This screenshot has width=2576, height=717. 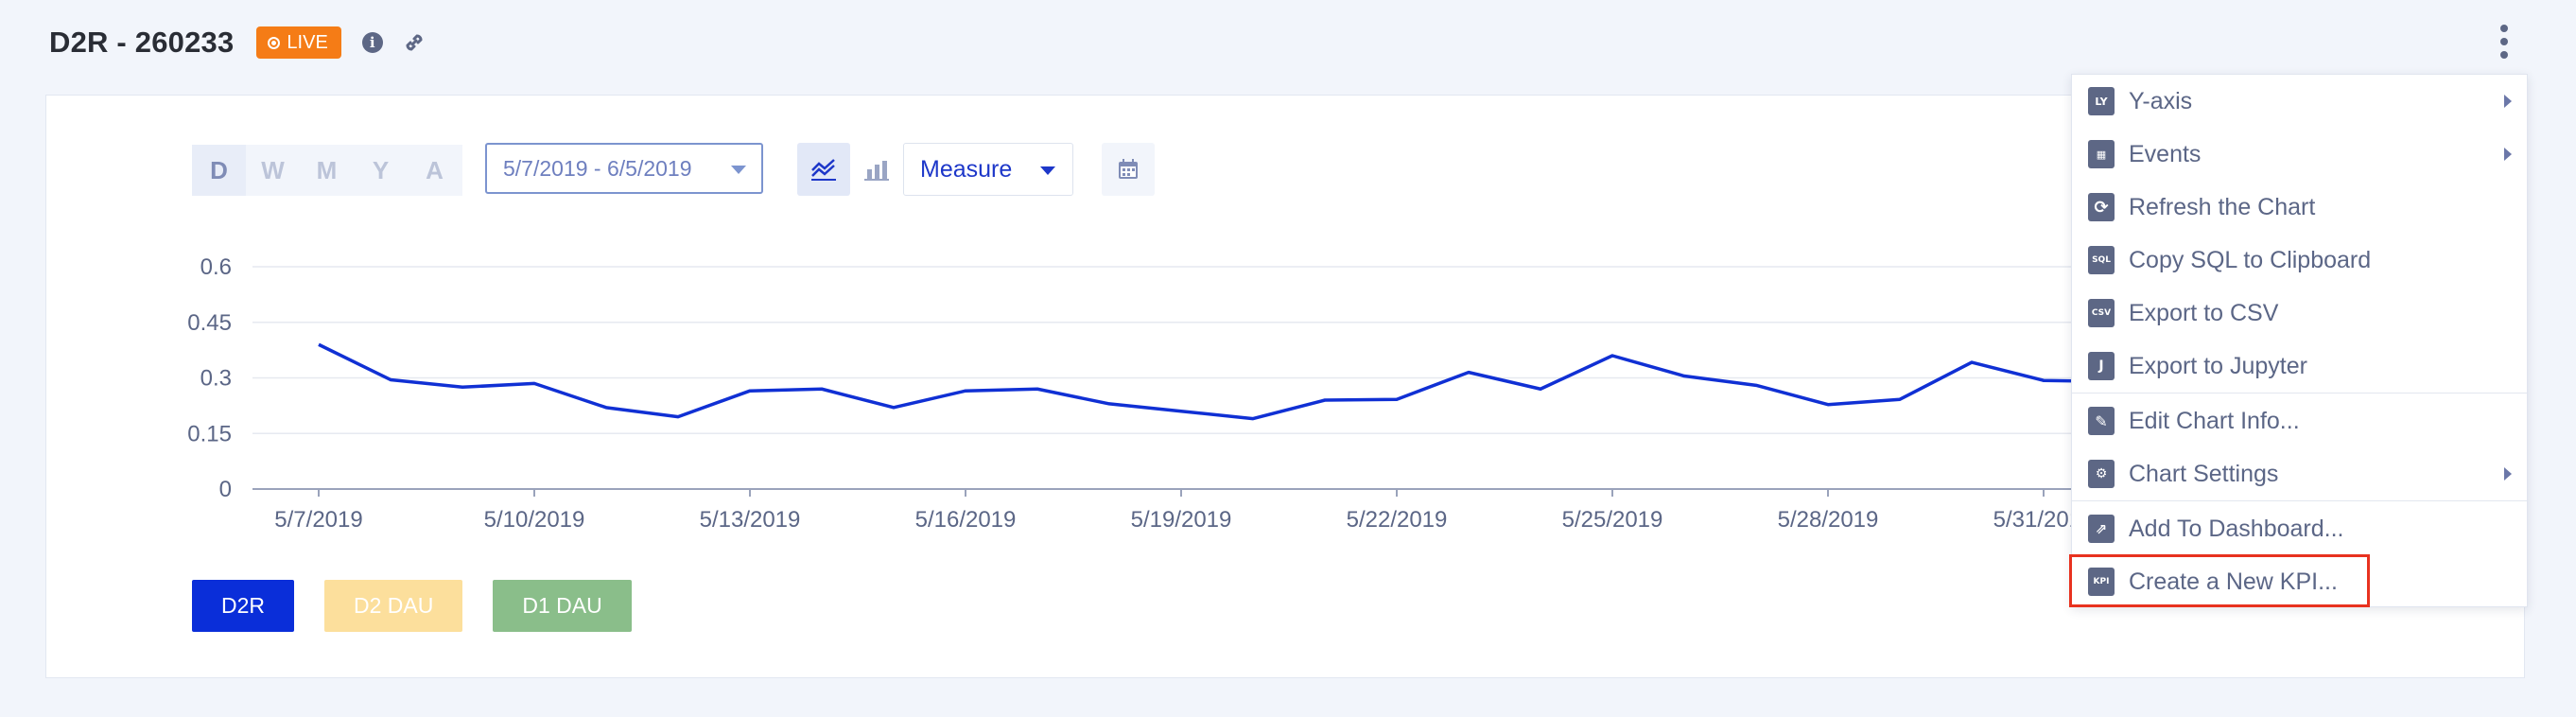 I want to click on x-tick-label: 5/19/2019, so click(x=1181, y=520).